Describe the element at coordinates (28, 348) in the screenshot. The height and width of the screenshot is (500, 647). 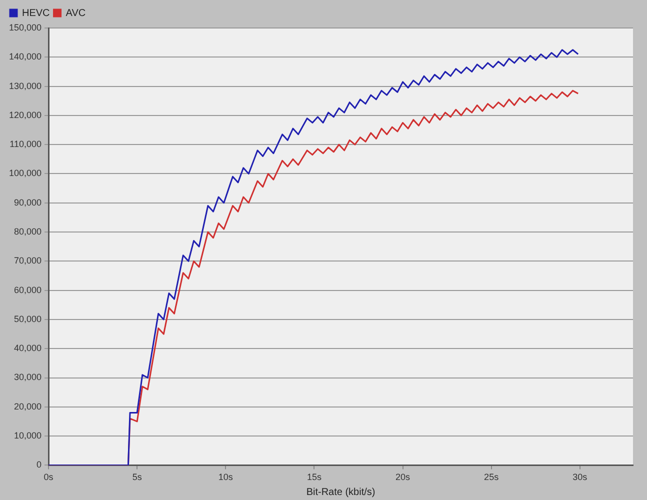
I see `y-tick-label: 40,000` at that location.